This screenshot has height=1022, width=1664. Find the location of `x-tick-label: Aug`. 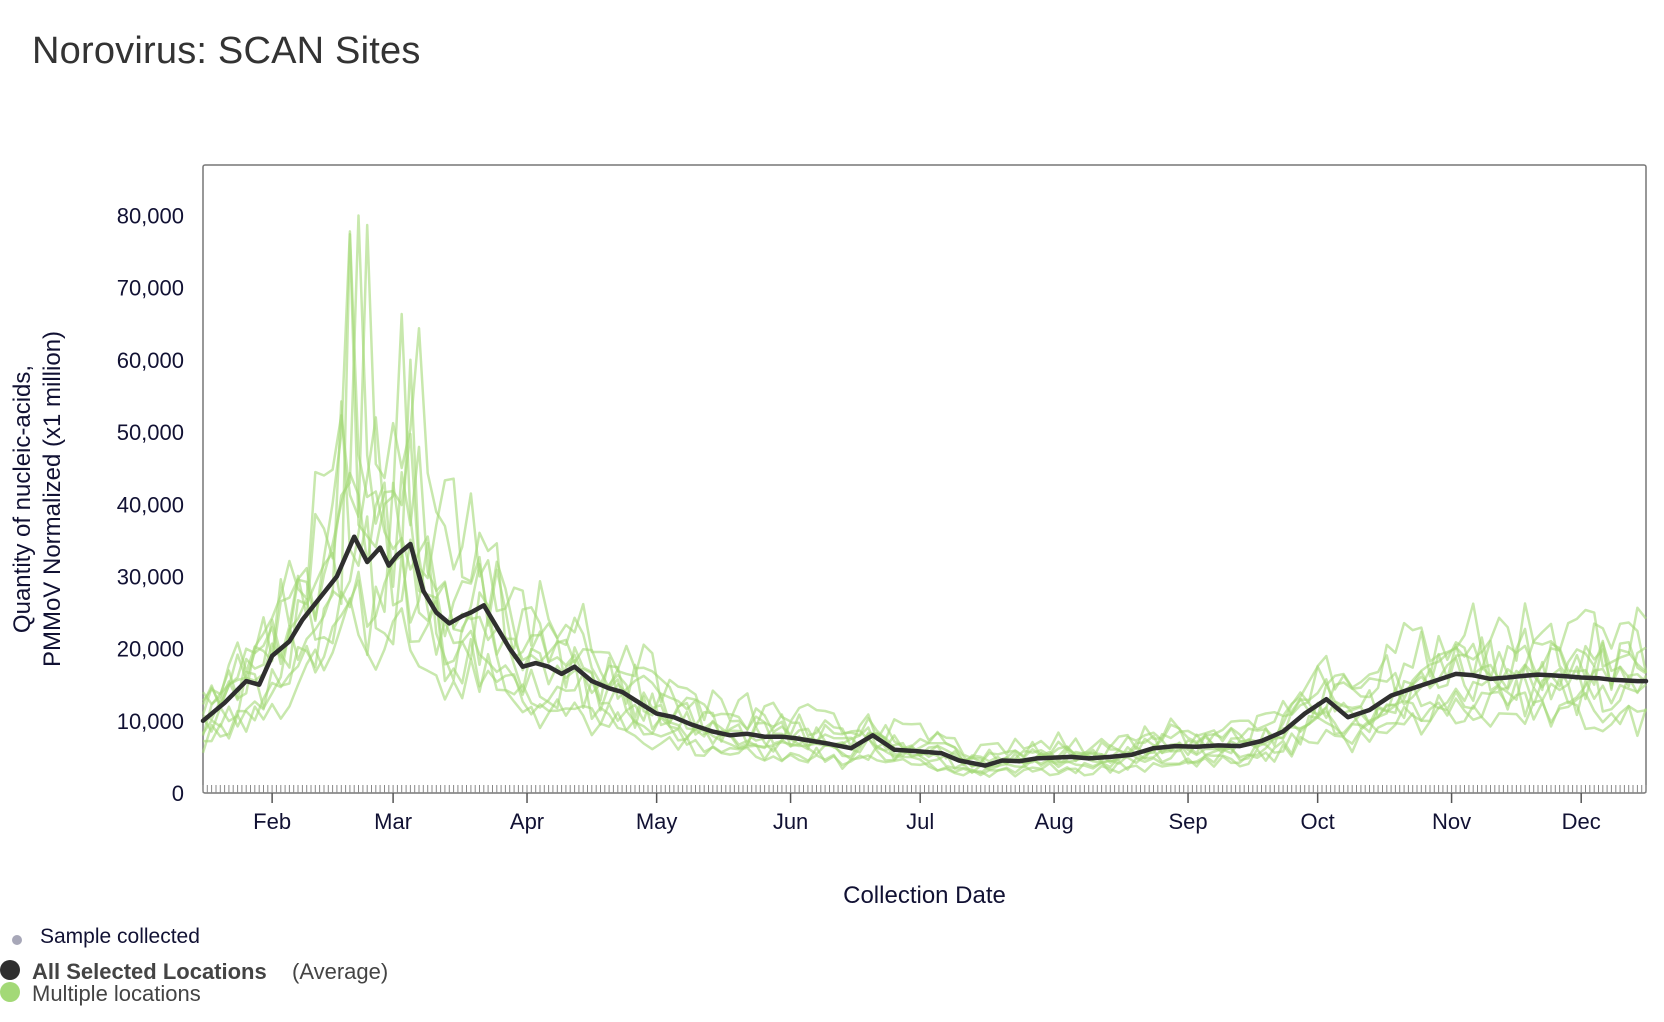

x-tick-label: Aug is located at coordinates (1054, 821).